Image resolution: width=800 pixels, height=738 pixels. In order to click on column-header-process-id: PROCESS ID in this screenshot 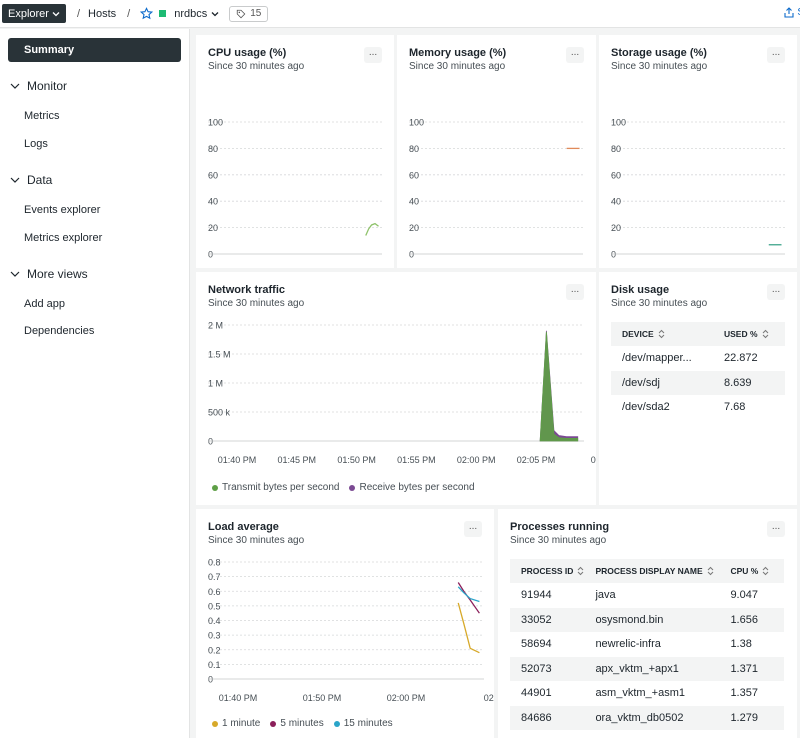, I will do `click(547, 571)`.